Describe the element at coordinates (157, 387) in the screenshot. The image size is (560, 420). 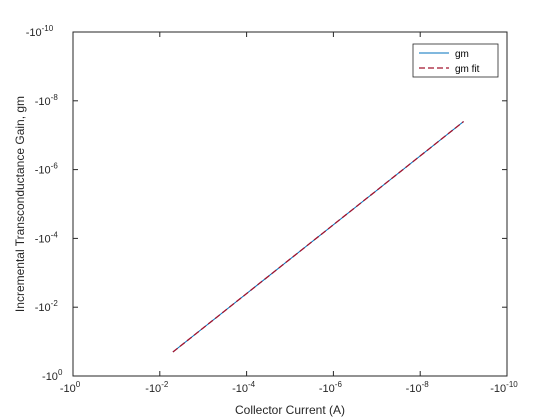
I see `x-tick-label-1: -10-2` at that location.